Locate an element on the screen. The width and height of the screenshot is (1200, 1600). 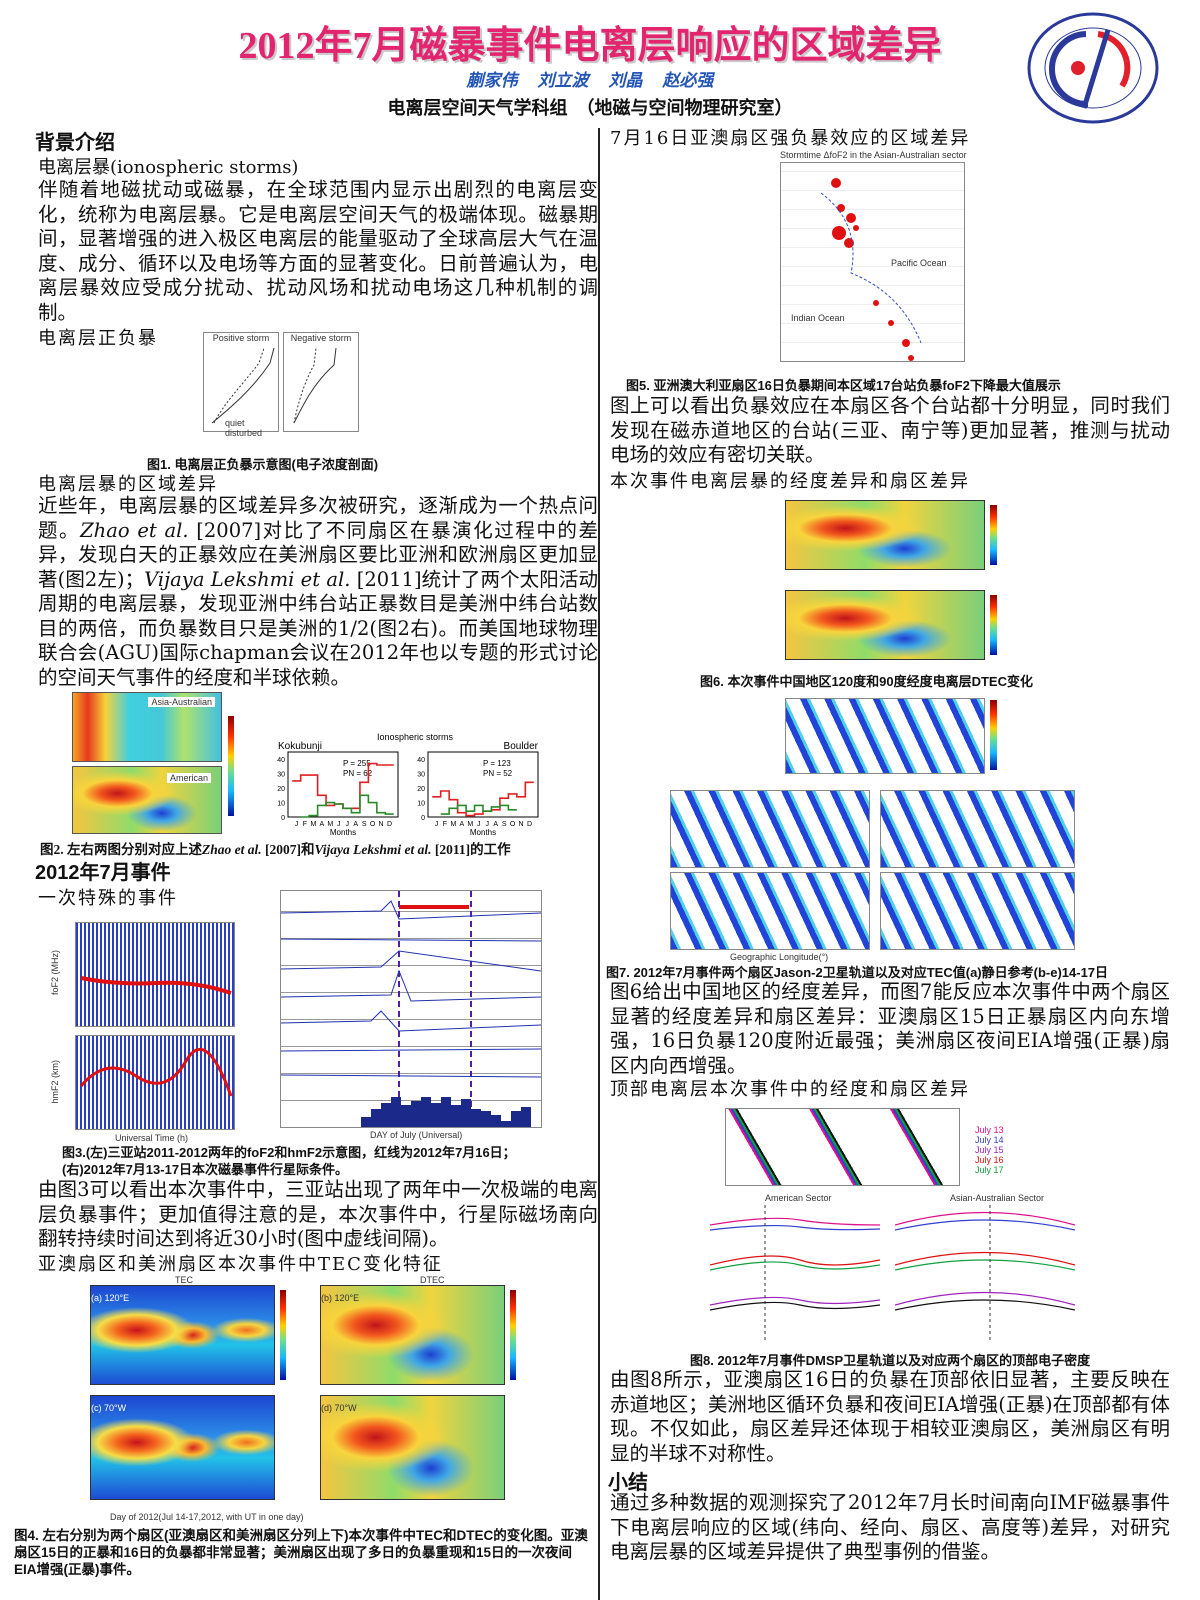
xlabel-ut: Universal Time (h) is located at coordinates (152, 1138).